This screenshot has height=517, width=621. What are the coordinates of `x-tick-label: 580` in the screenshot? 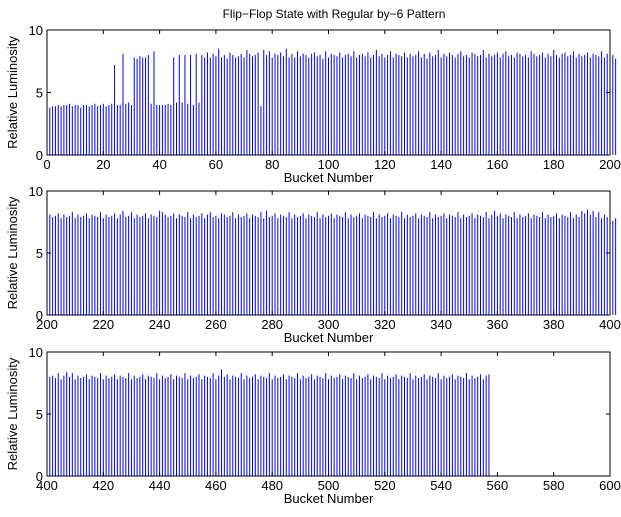 It's located at (554, 485).